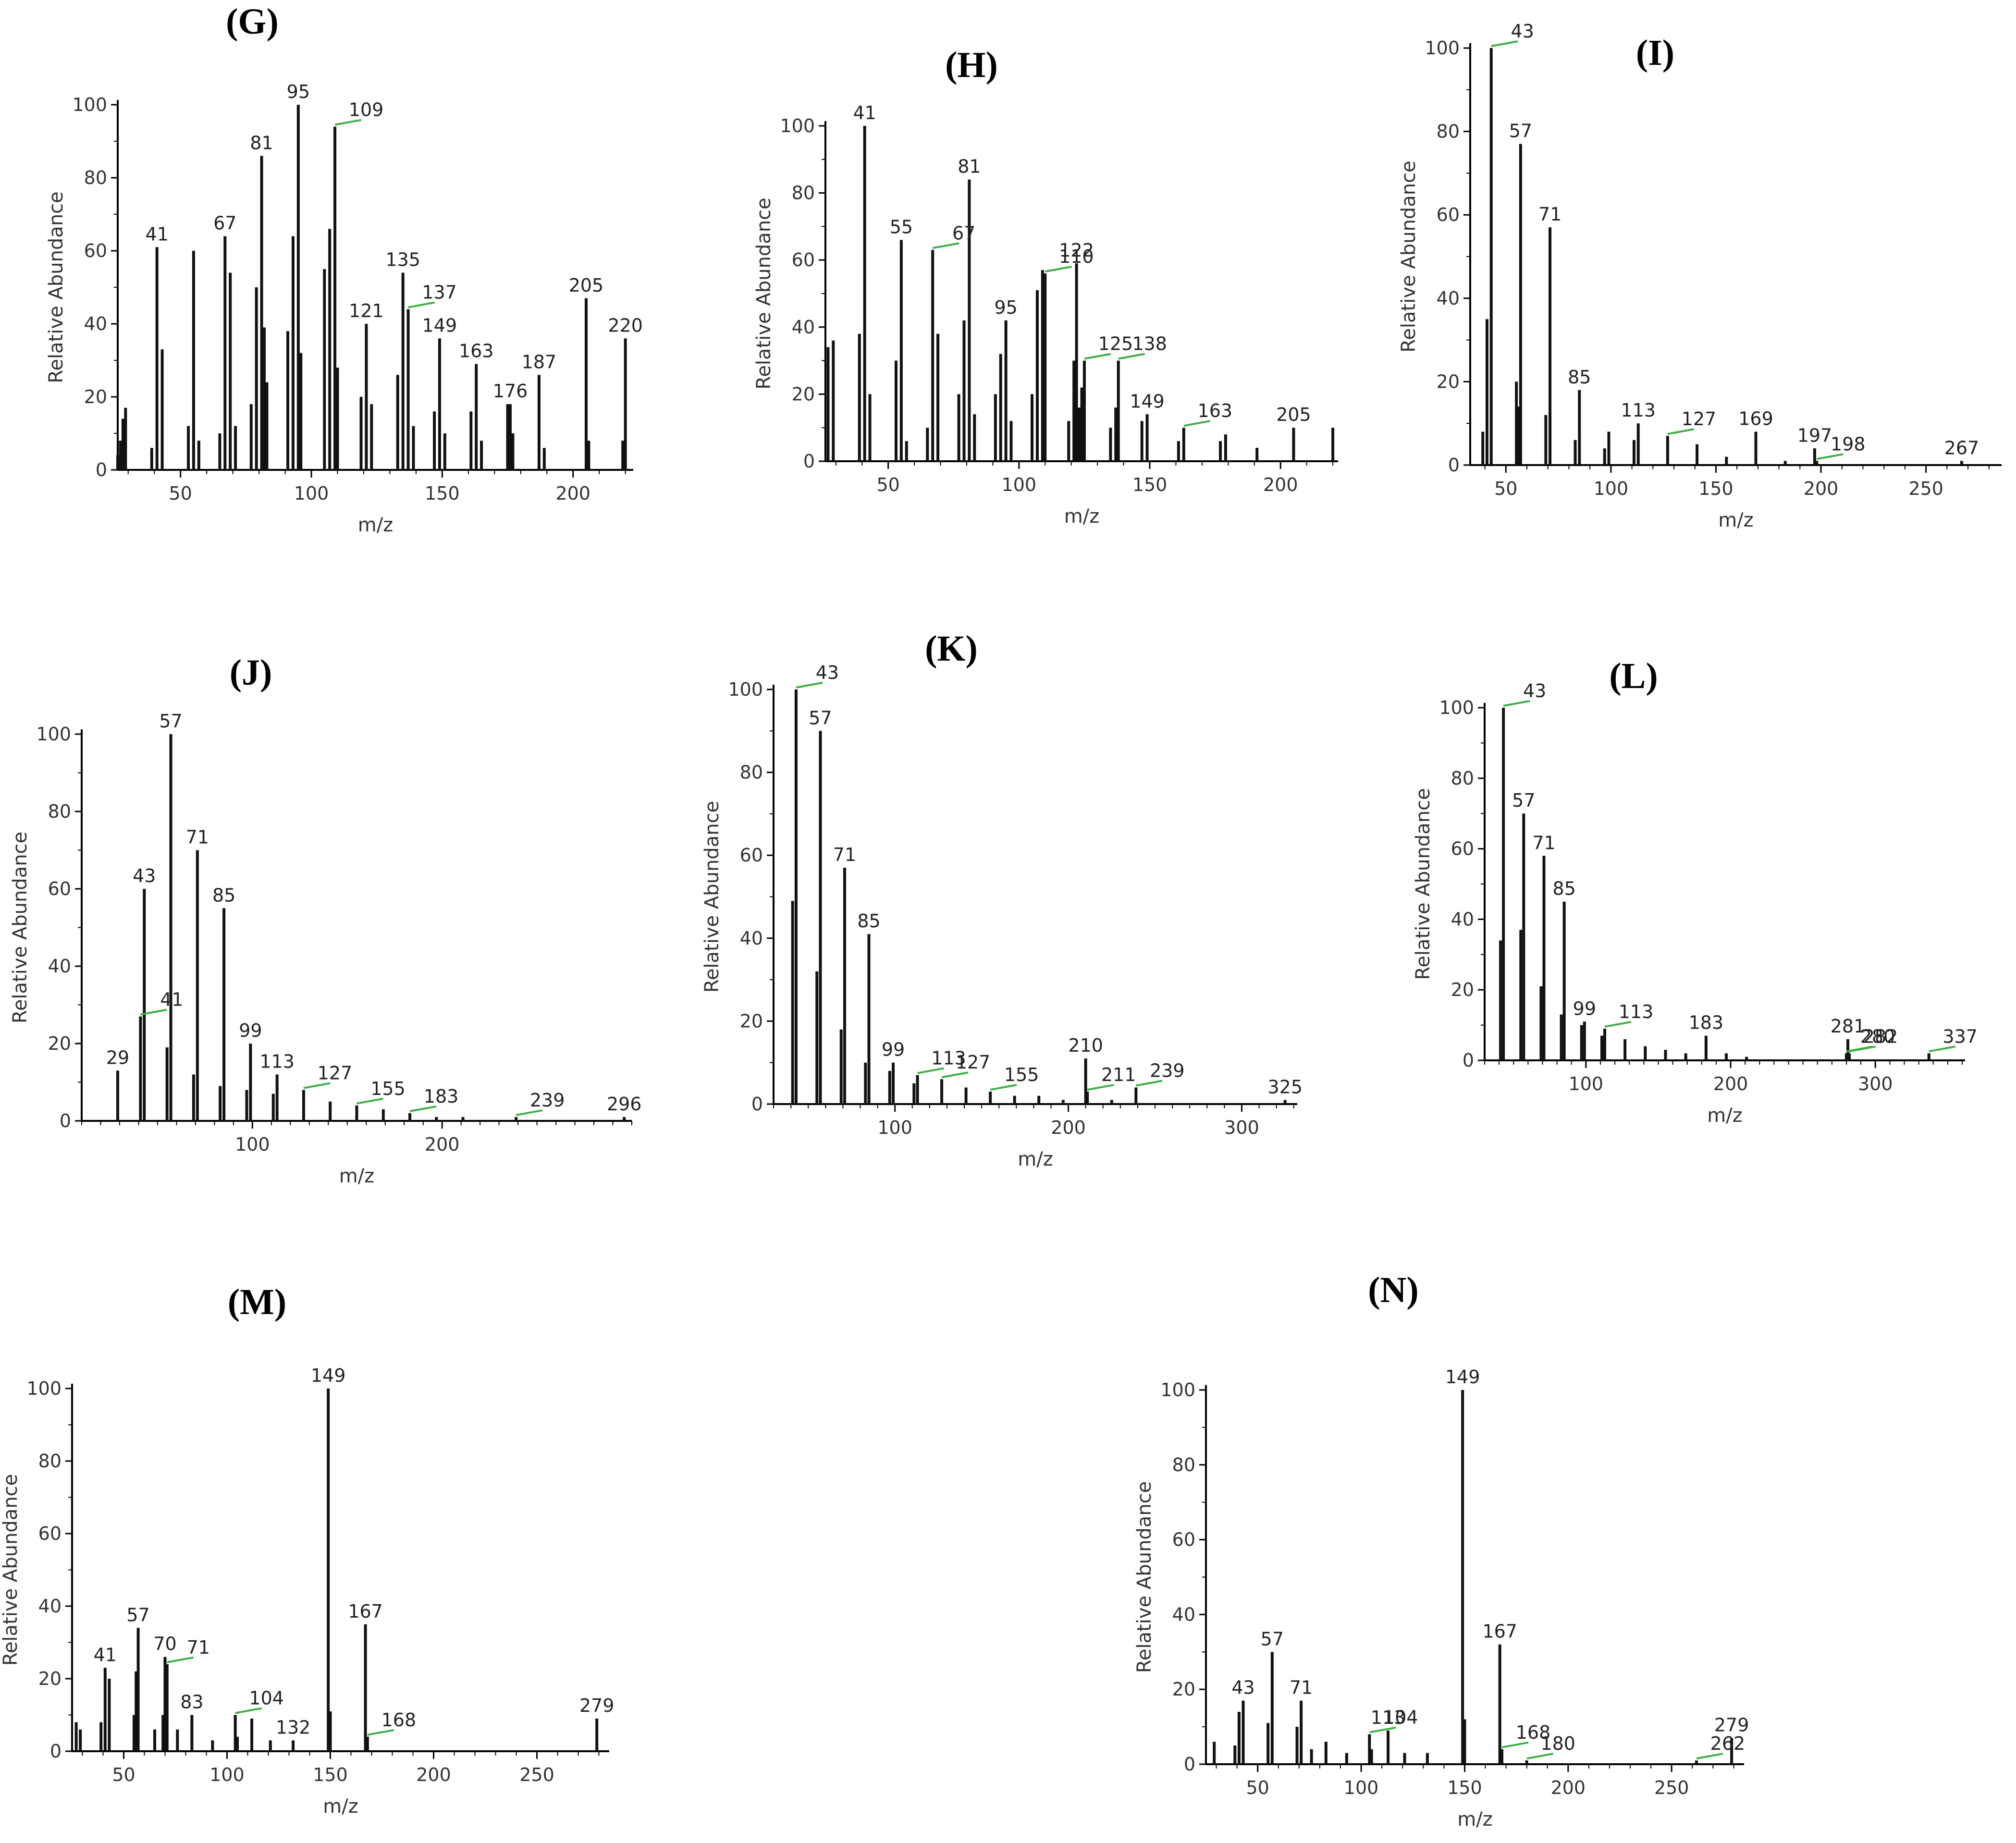 The image size is (2016, 1843). Describe the element at coordinates (1533, 1732) in the screenshot. I see `peak-label: 168` at that location.